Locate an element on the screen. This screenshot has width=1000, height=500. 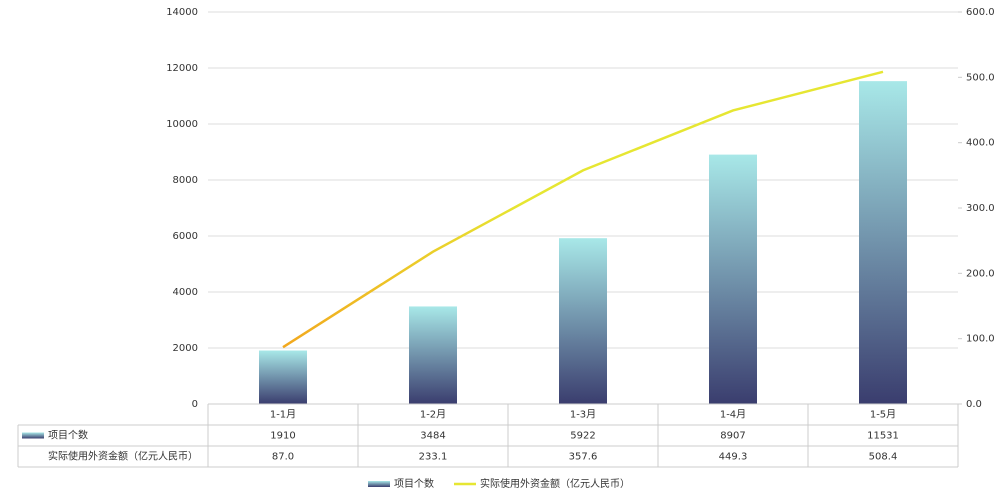
y2-tick-label: 300.0 is located at coordinates (980, 208).